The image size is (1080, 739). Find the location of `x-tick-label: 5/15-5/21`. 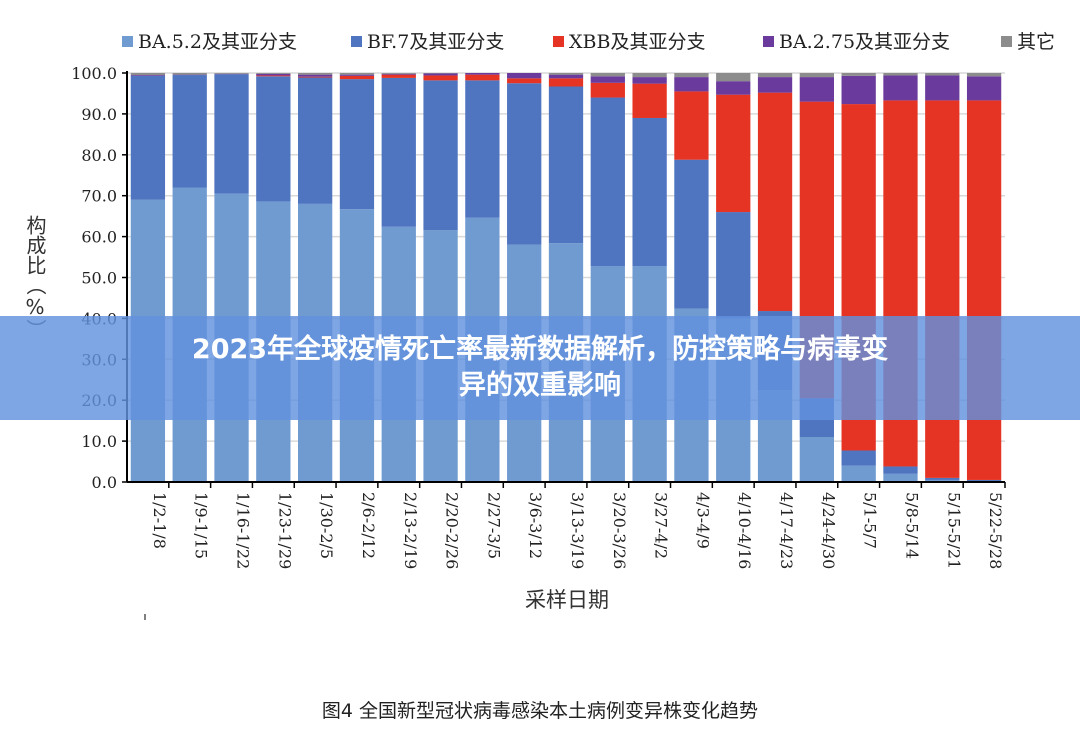

x-tick-label: 5/15-5/21 is located at coordinates (953, 530).